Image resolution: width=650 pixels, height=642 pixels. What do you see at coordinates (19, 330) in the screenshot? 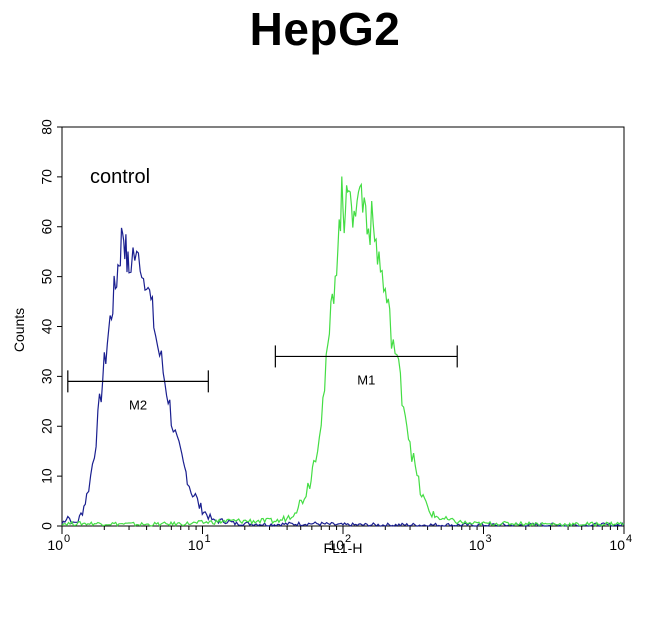
I see `y-axis-label: Counts` at bounding box center [19, 330].